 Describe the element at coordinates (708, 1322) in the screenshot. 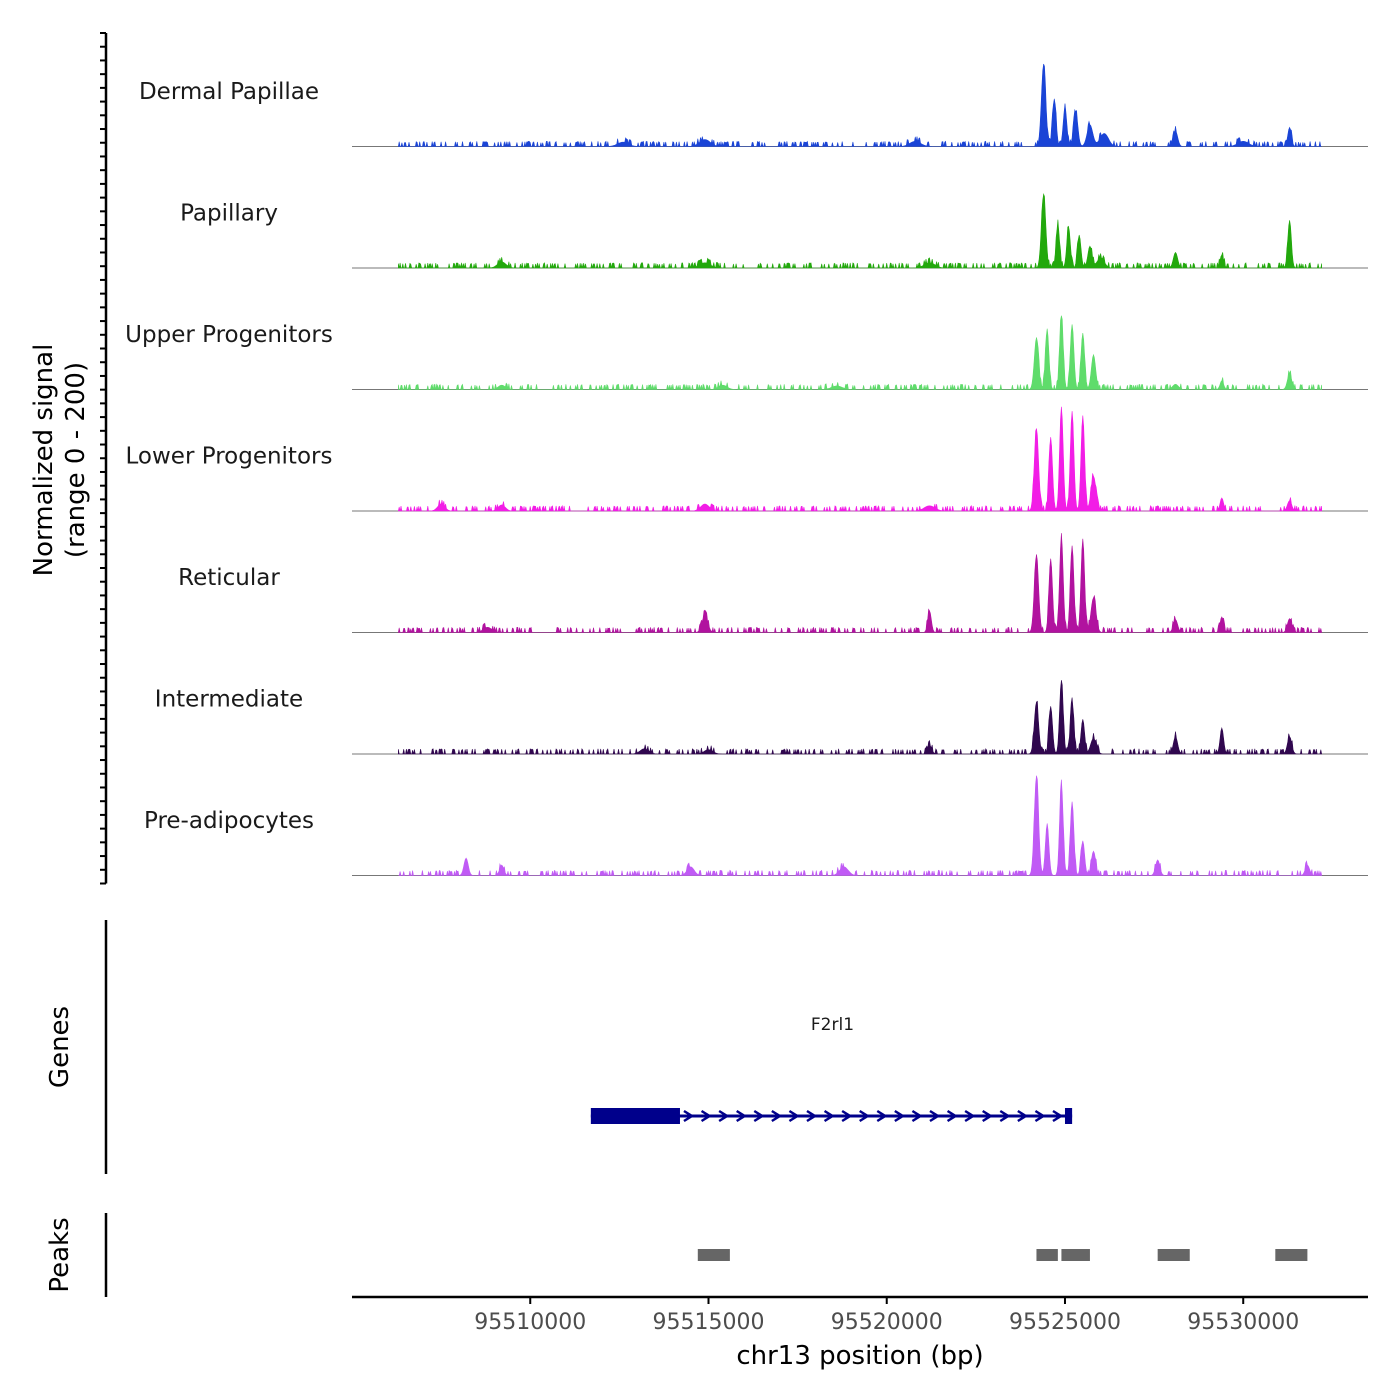

I see `x-tick-label: 95515000` at that location.